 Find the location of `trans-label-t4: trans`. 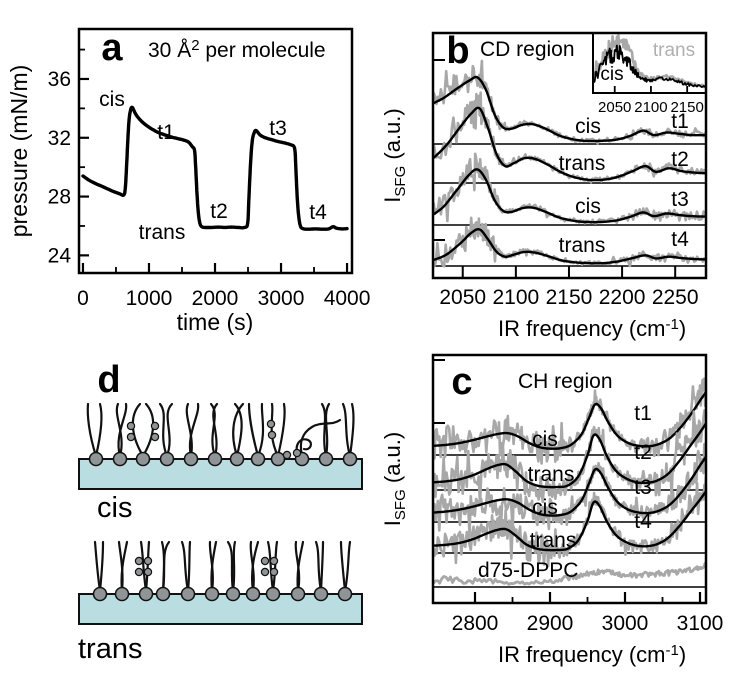

trans-label-t4: trans is located at coordinates (582, 245).